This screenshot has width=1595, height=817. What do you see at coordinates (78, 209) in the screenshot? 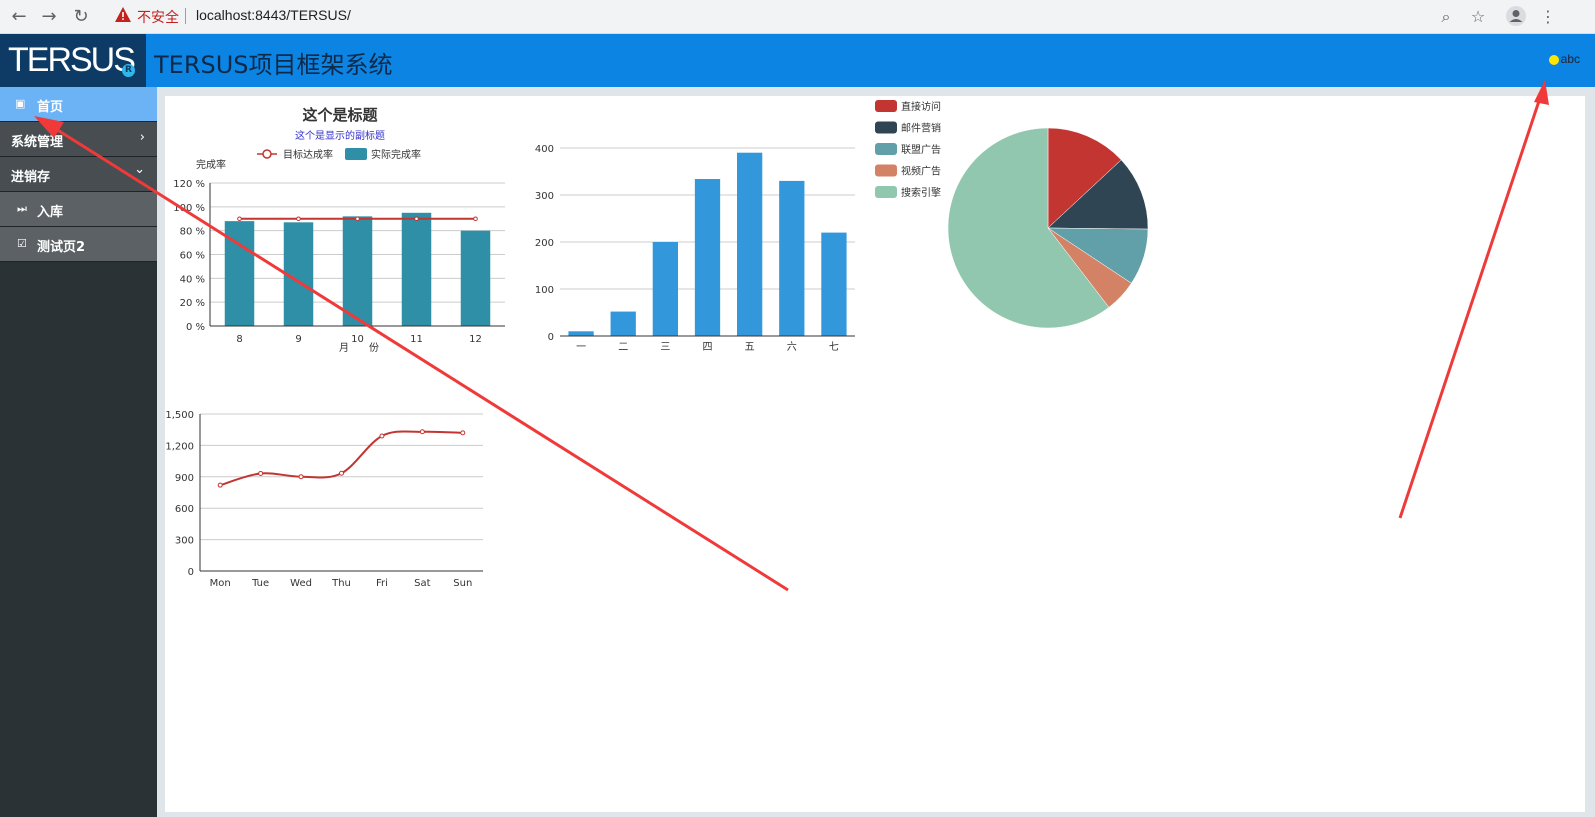
I see `sidebar-item-stock-in: ⏭ 入库` at bounding box center [78, 209].